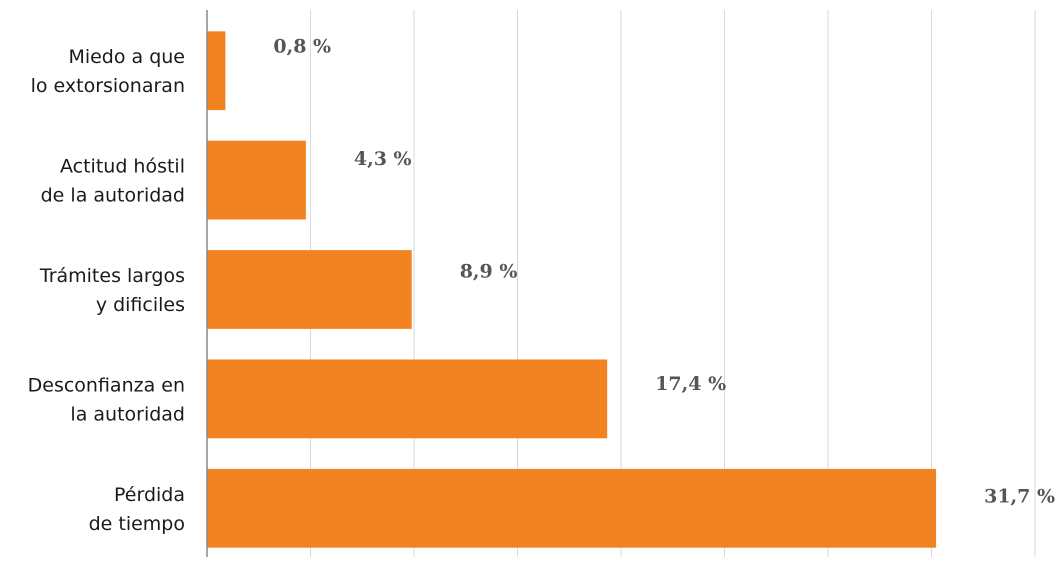  Describe the element at coordinates (106, 399) in the screenshot. I see `category-label: Desconfianza en la autoridad` at that location.